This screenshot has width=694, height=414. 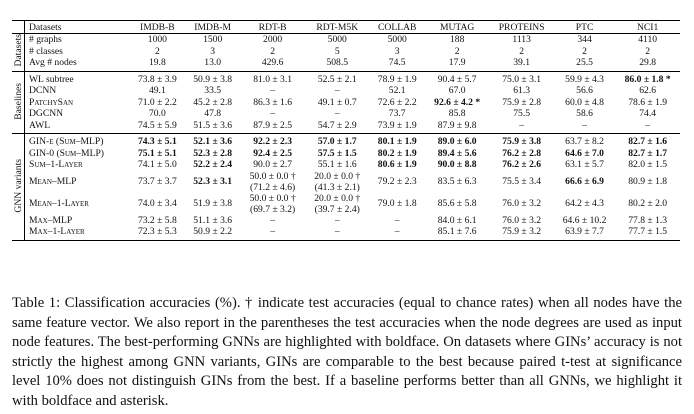 I want to click on table-cell: 57.5 ± 1.5, so click(x=337, y=153).